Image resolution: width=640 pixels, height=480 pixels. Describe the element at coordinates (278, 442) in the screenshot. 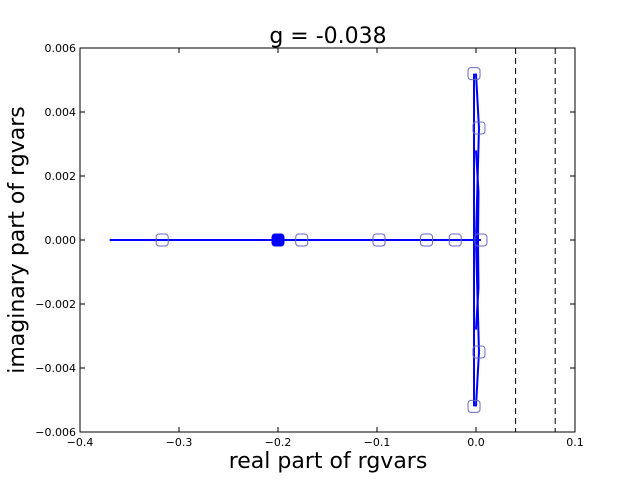

I see `x-tick-label: −0.2` at that location.